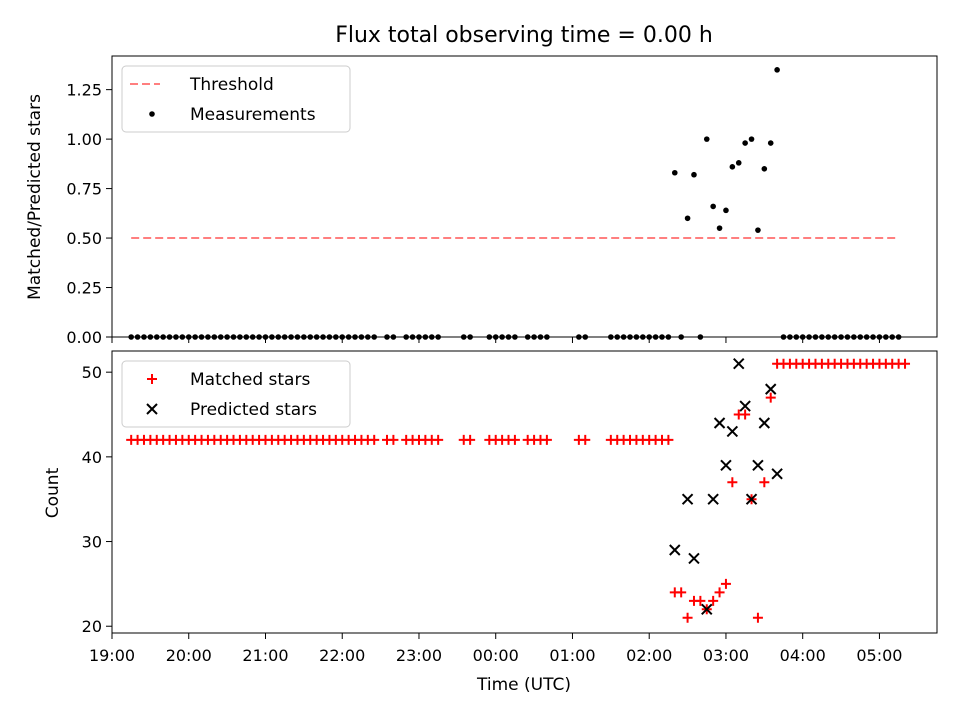 The image size is (960, 724). Describe the element at coordinates (92, 372) in the screenshot. I see `bottom-y-tick-label: 50` at that location.